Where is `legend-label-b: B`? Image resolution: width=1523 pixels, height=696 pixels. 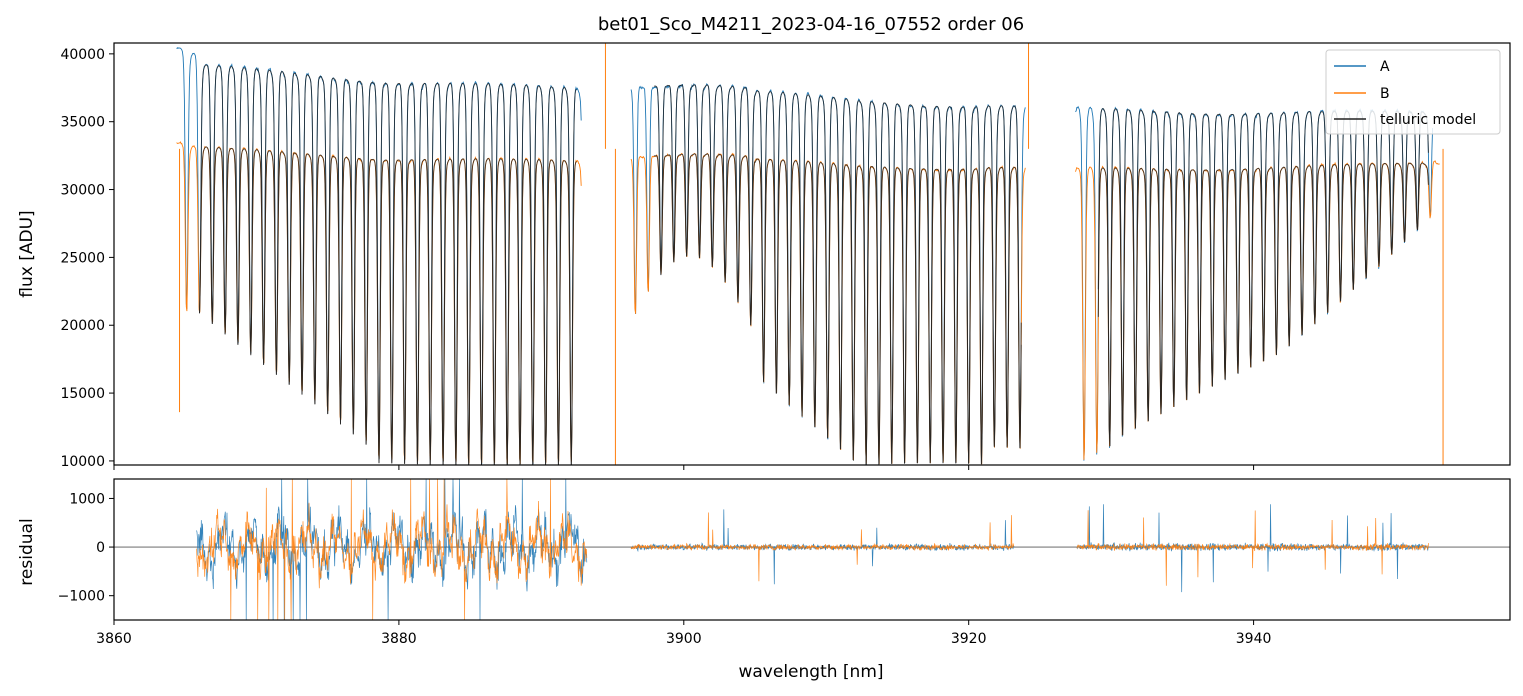 legend-label-b: B is located at coordinates (1385, 94).